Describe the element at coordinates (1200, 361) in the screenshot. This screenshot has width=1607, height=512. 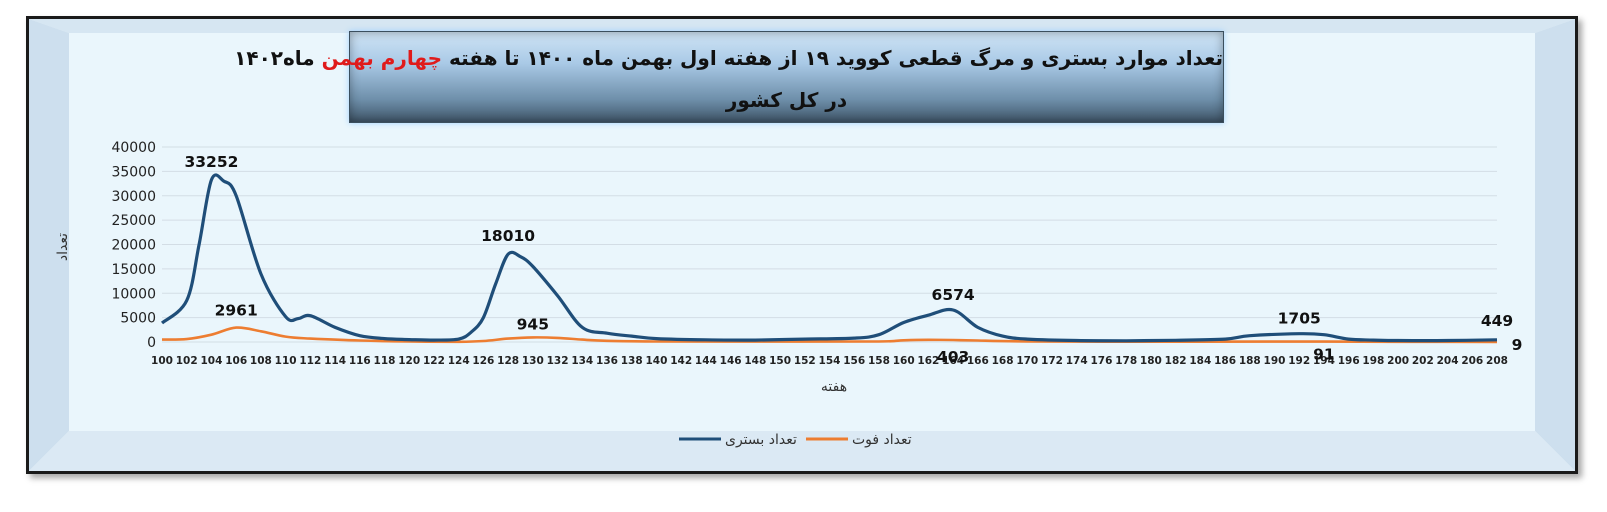
I see `x-tick-label: 184` at that location.